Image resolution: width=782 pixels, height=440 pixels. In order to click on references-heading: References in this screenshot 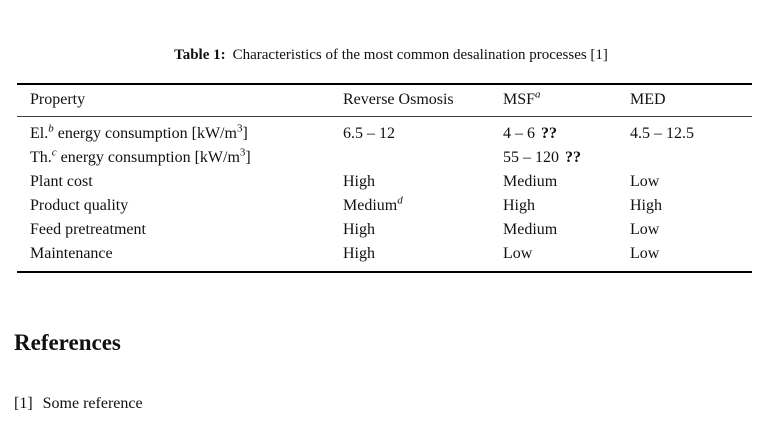, I will do `click(67, 342)`.